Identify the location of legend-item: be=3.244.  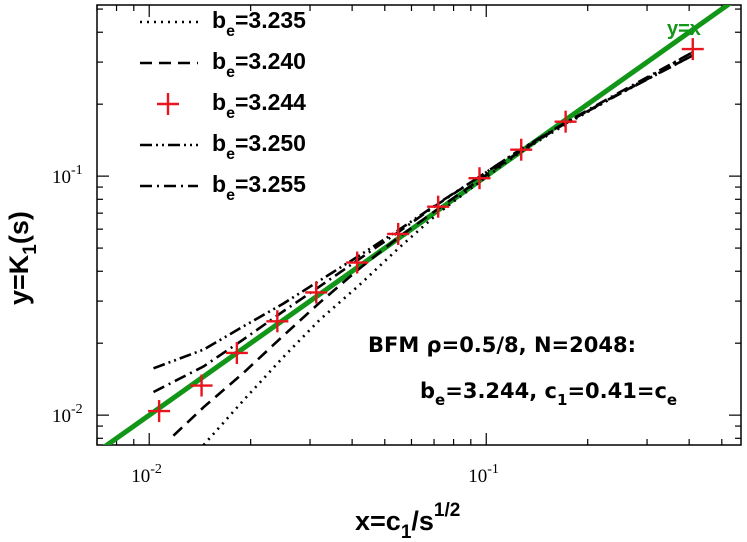
(231, 105).